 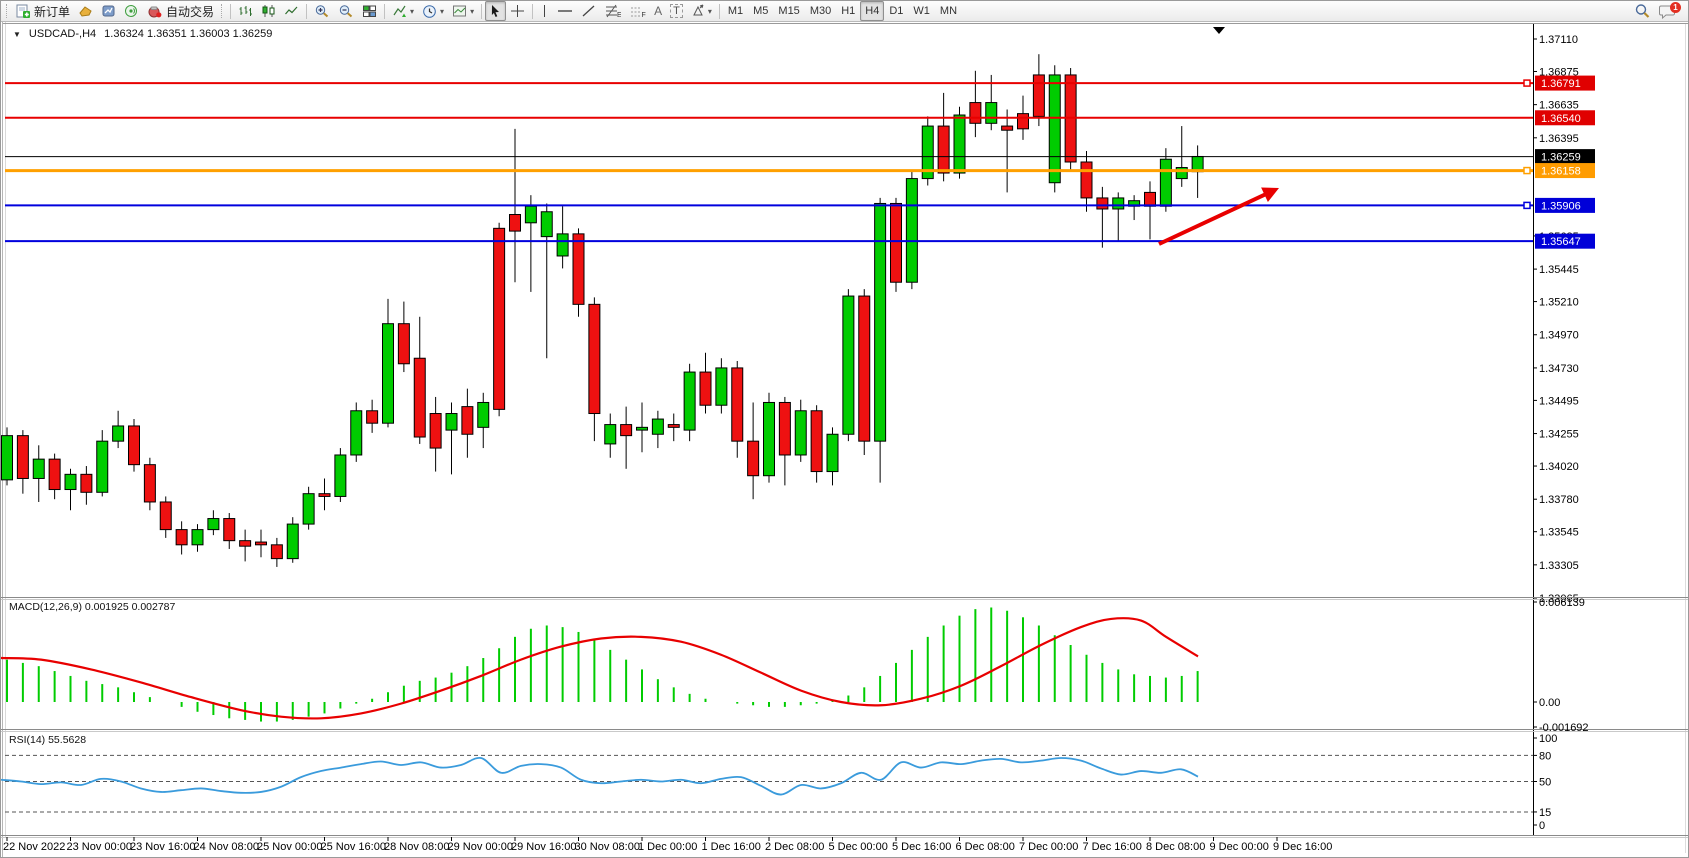 What do you see at coordinates (820, 11) in the screenshot?
I see `timeframe-m30-button: M30` at bounding box center [820, 11].